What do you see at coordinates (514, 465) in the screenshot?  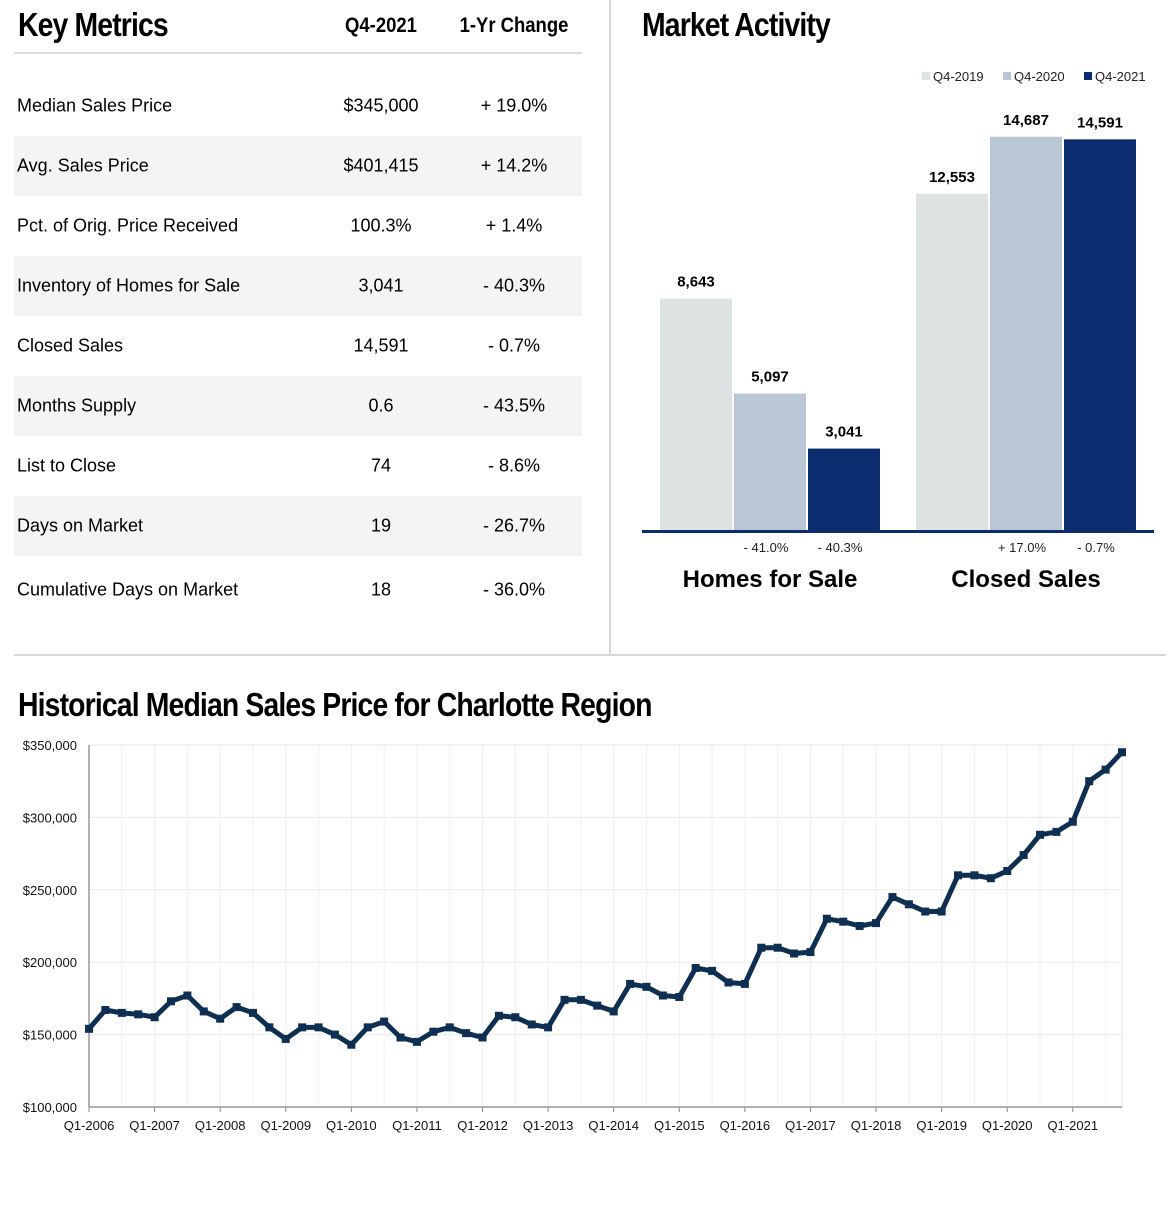 I see `metric-change: - 8.6%` at bounding box center [514, 465].